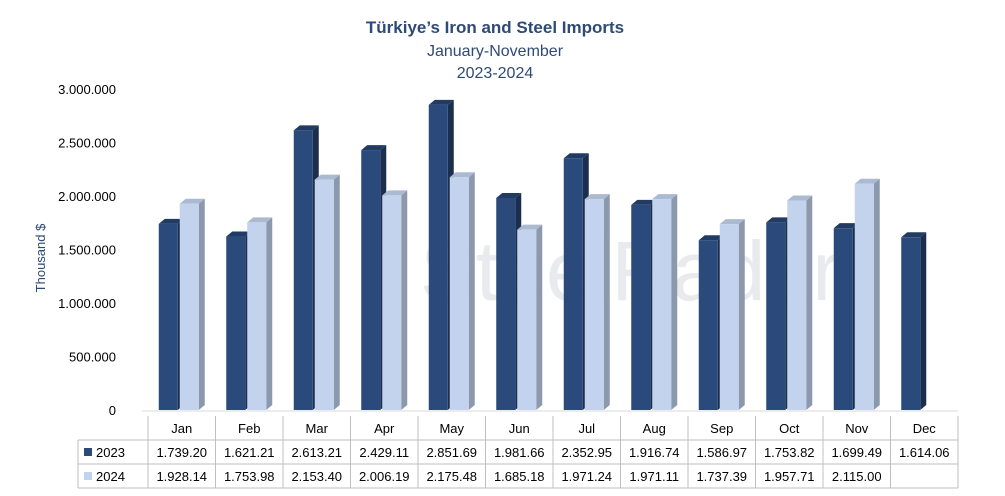 Image resolution: width=1005 pixels, height=496 pixels. I want to click on bar-2024-jan, so click(192, 304).